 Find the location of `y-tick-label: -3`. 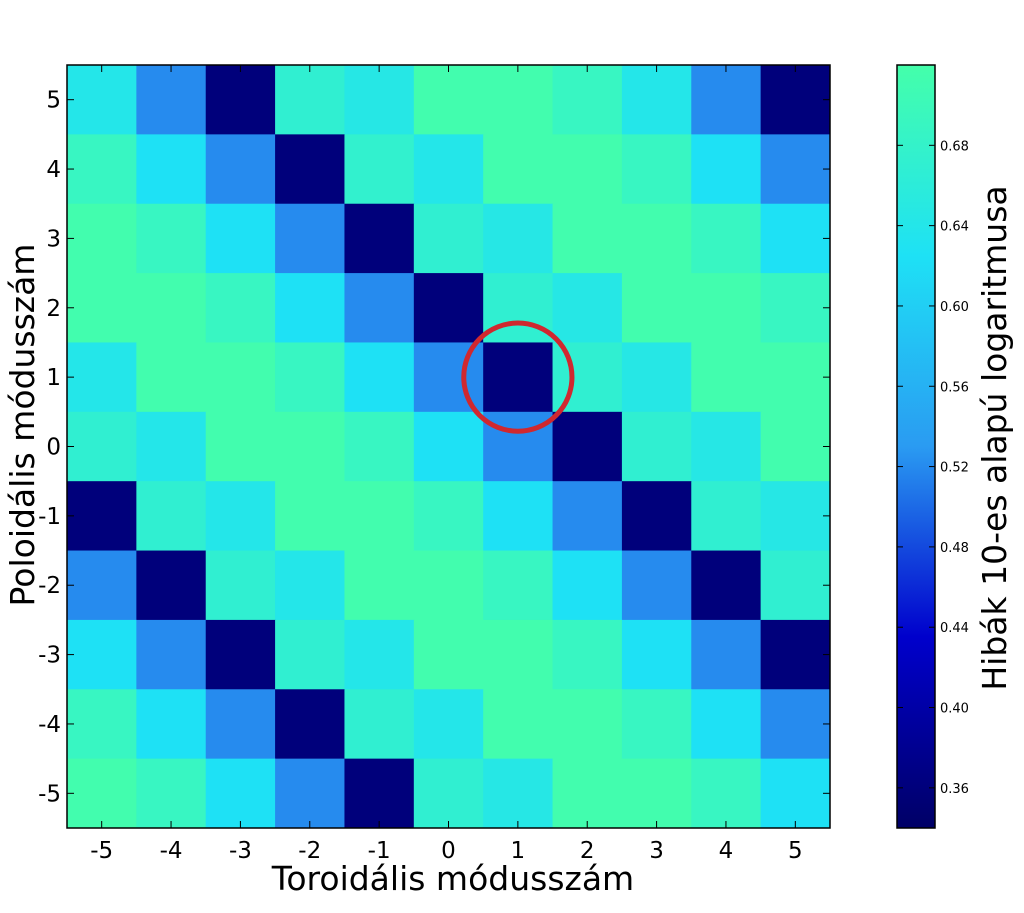

y-tick-label: -3 is located at coordinates (49, 656).